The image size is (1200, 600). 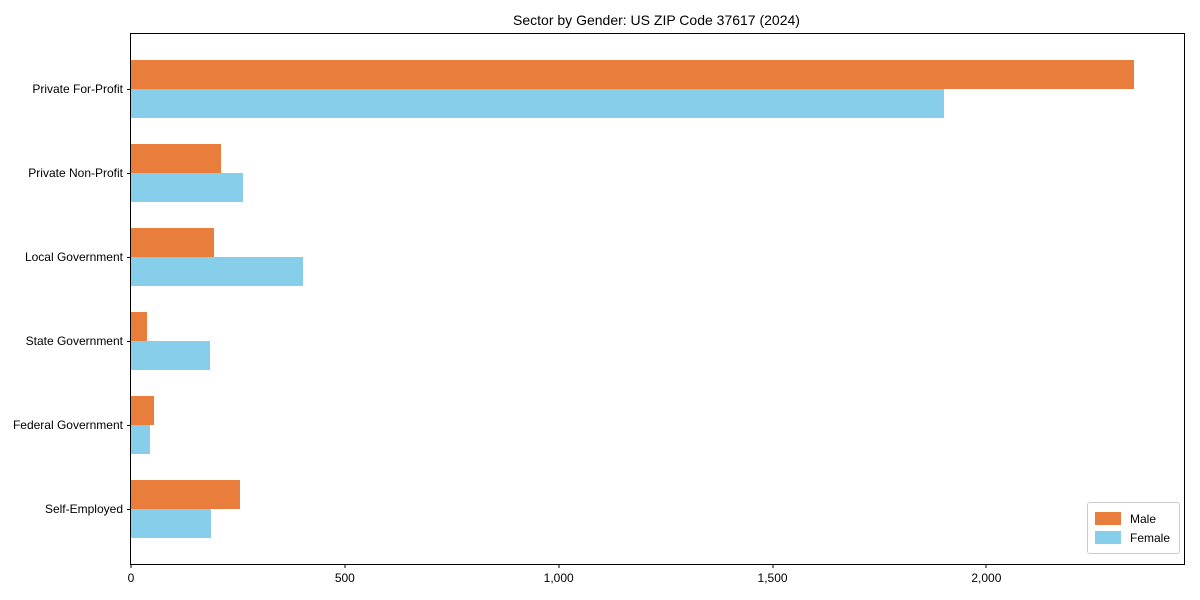 What do you see at coordinates (75, 173) in the screenshot?
I see `y-tick-label-private-non-profit: Private Non-Profit` at bounding box center [75, 173].